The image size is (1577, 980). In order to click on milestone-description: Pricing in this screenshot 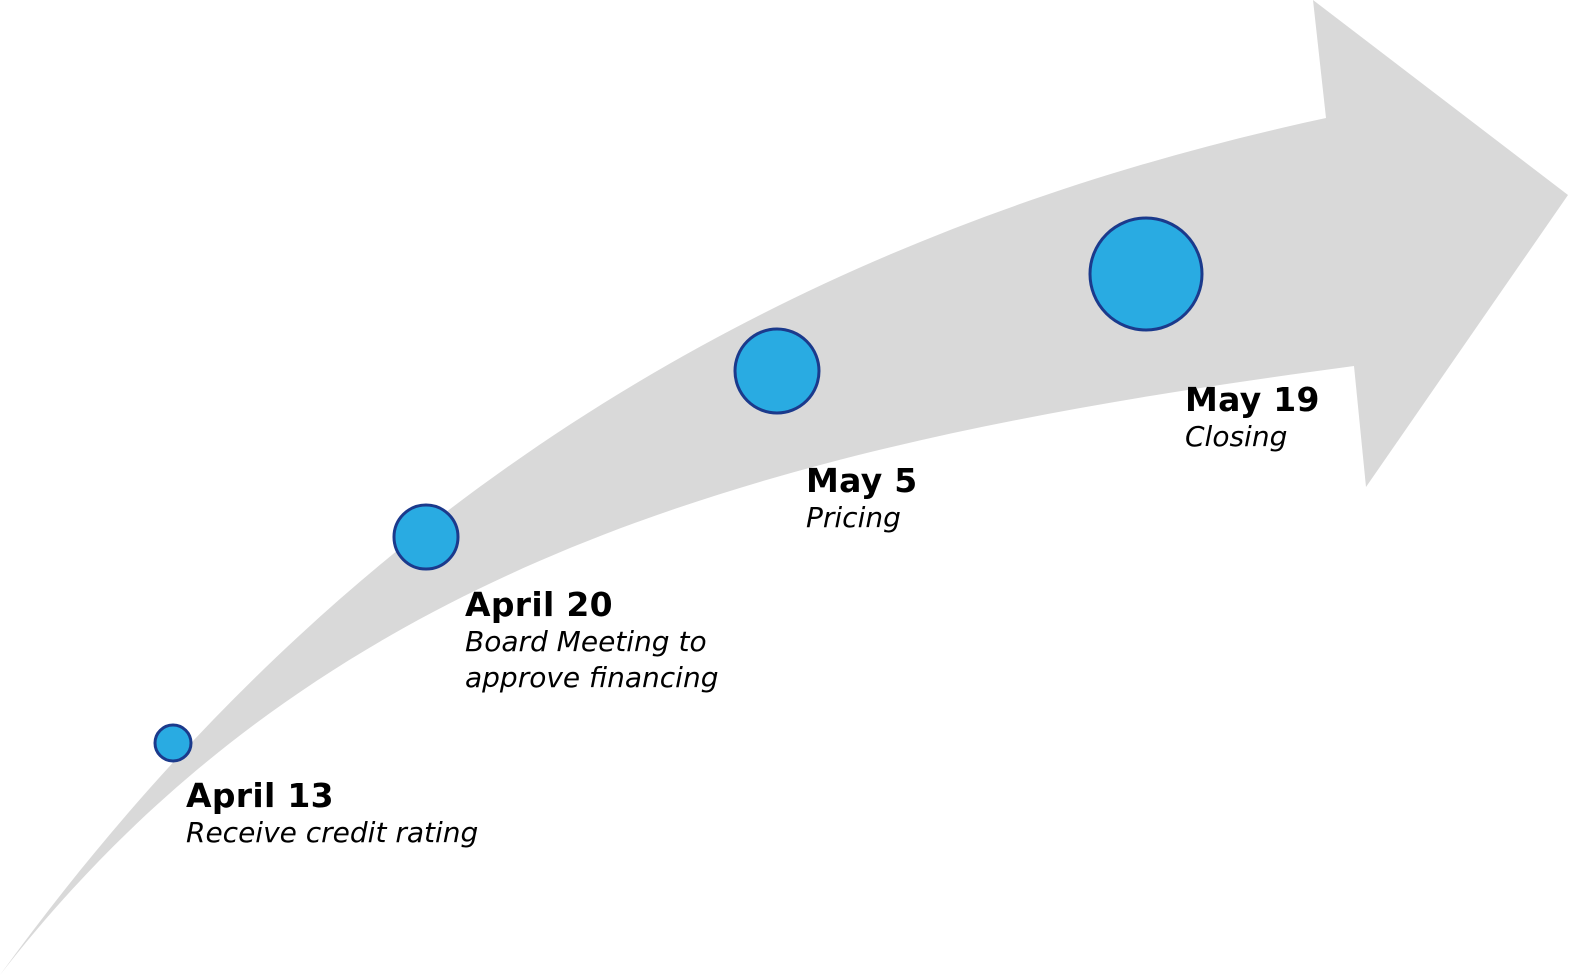, I will do `click(853, 517)`.